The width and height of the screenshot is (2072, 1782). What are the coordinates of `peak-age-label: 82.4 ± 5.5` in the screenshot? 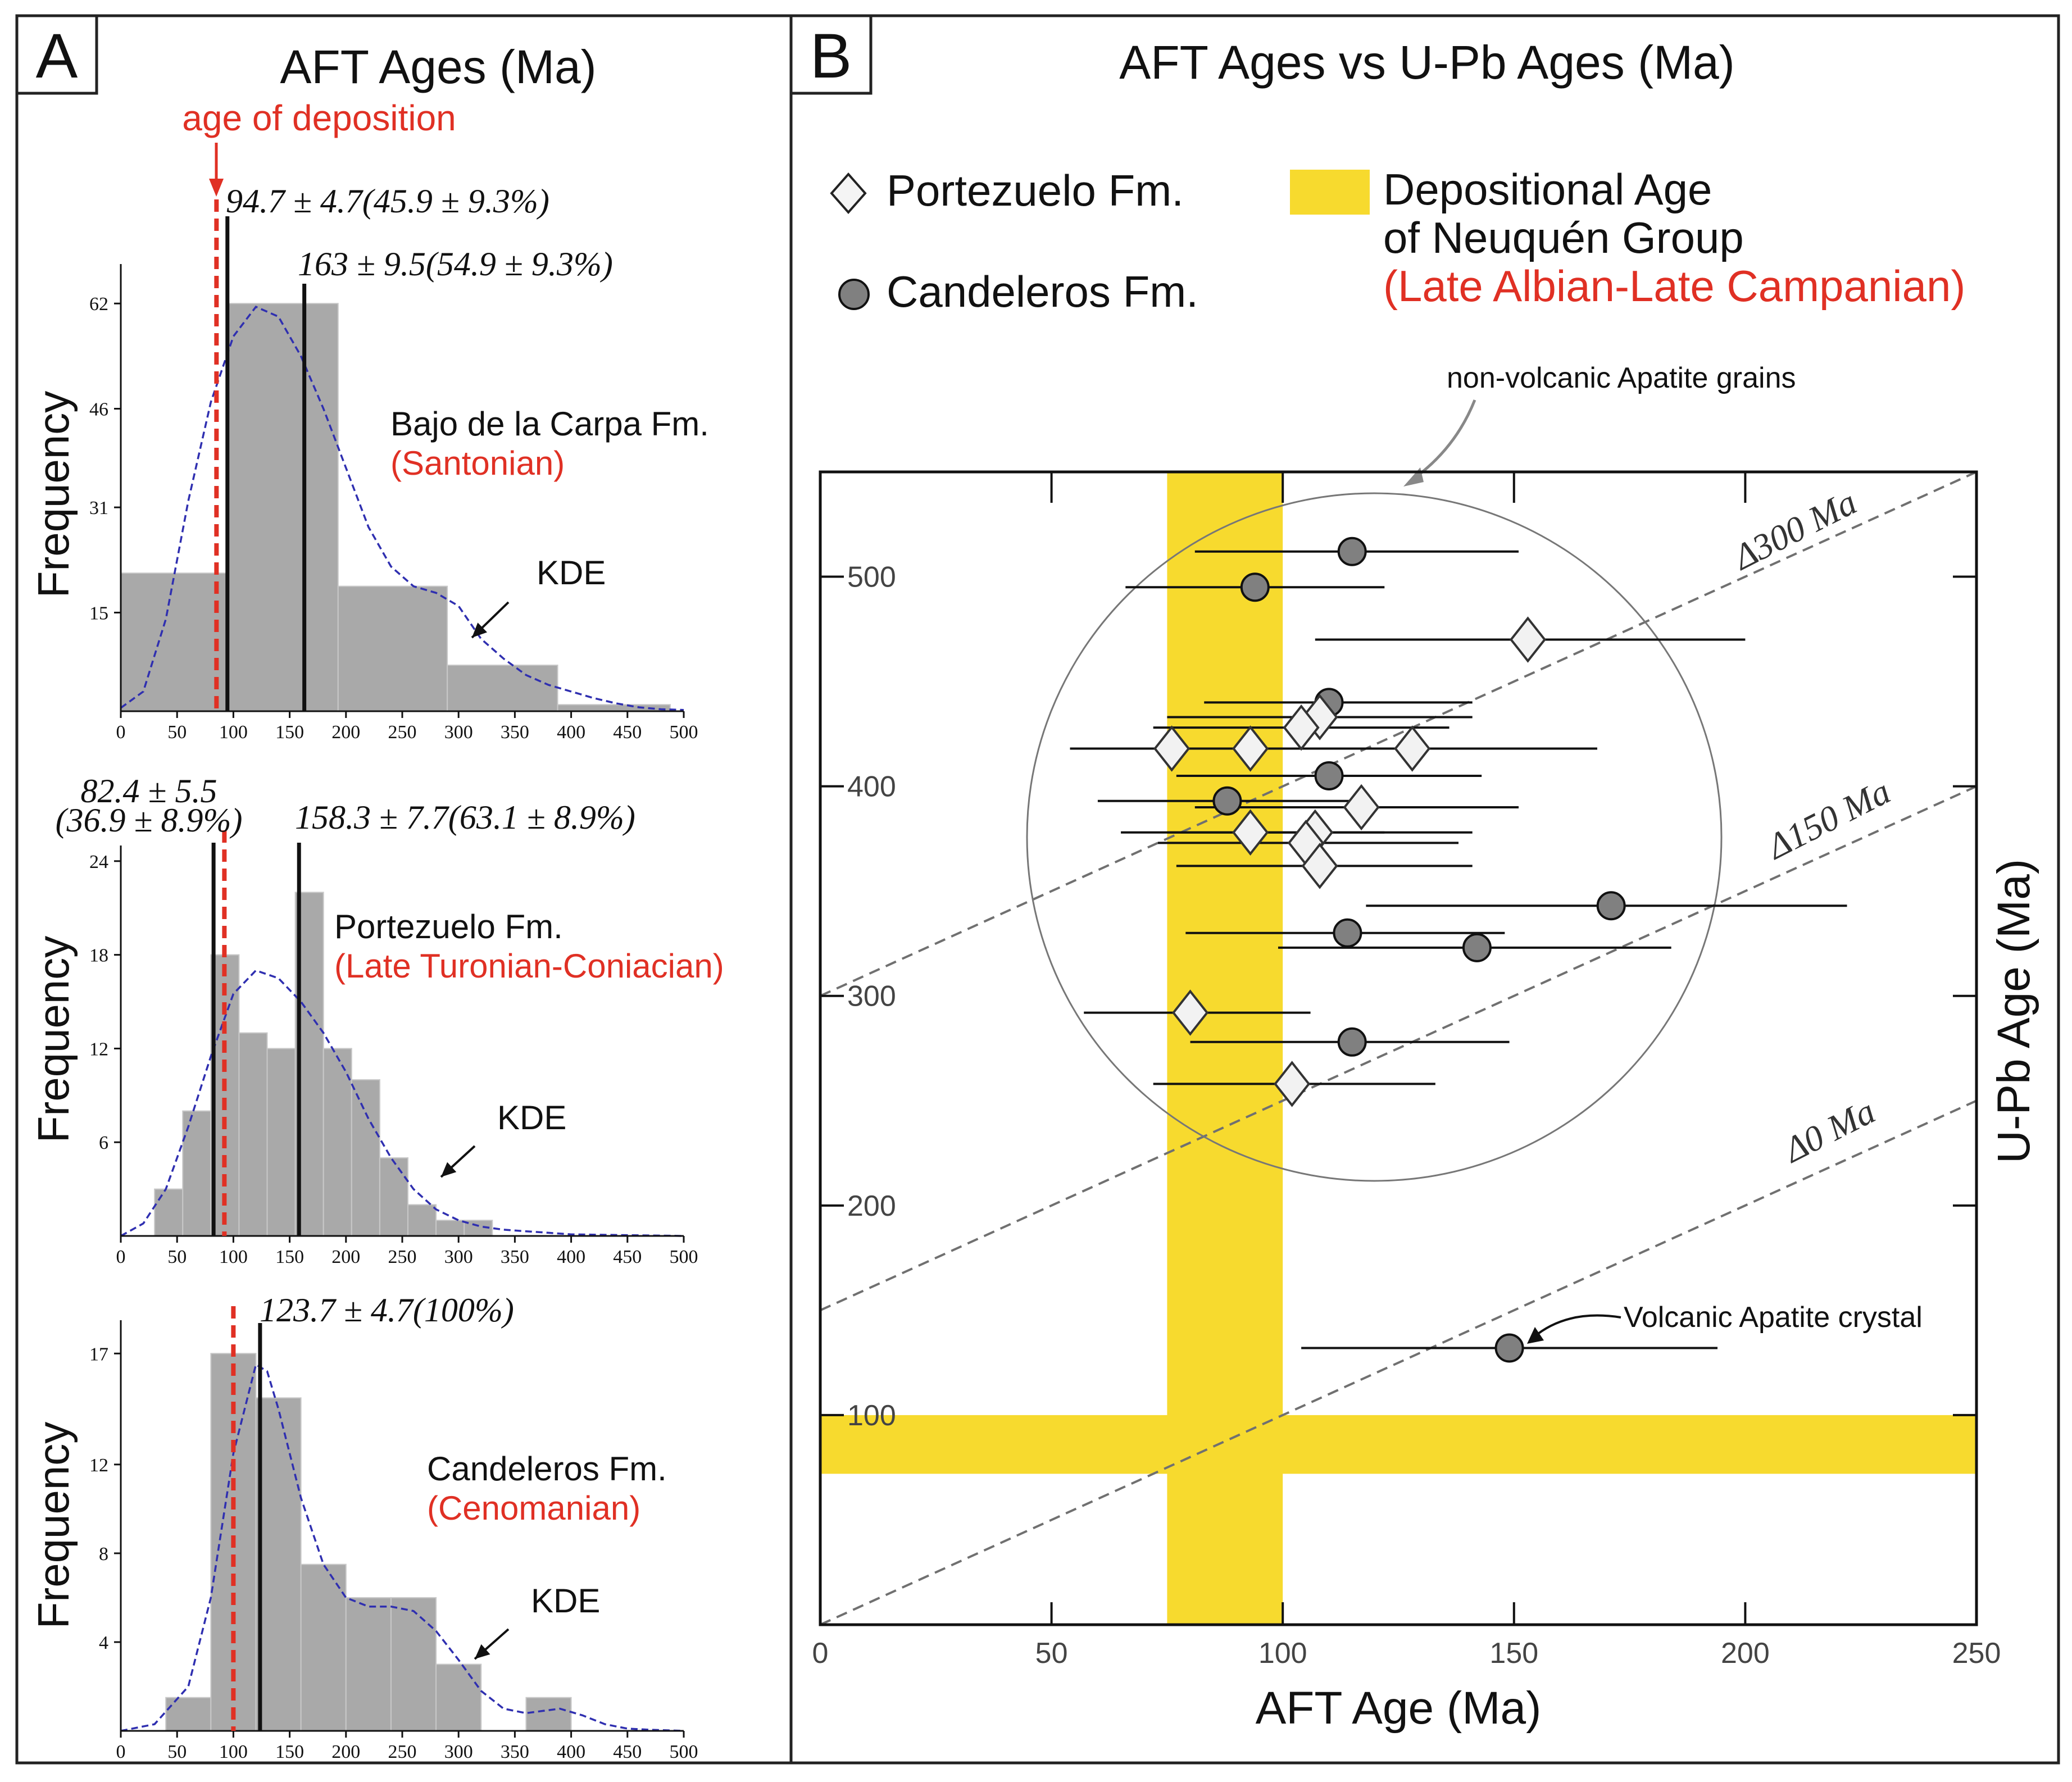 It's located at (149, 791).